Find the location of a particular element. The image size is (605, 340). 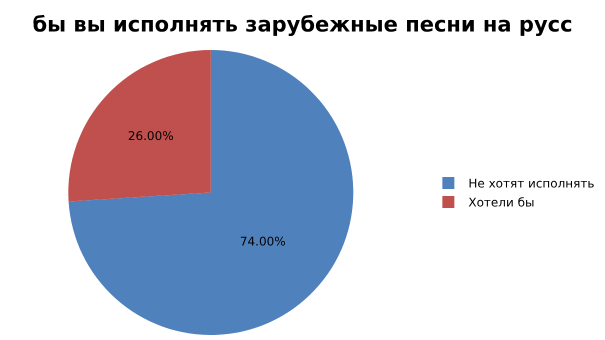

pie-slice is located at coordinates (139, 126).